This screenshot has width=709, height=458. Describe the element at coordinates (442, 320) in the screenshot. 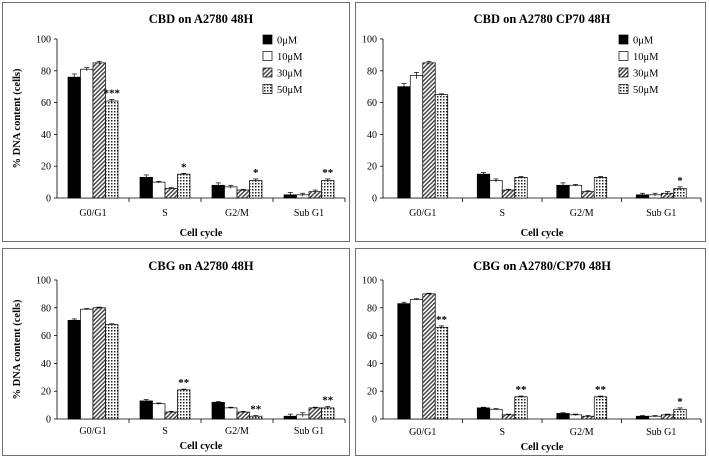

I see `significance-g0-g1: **` at that location.